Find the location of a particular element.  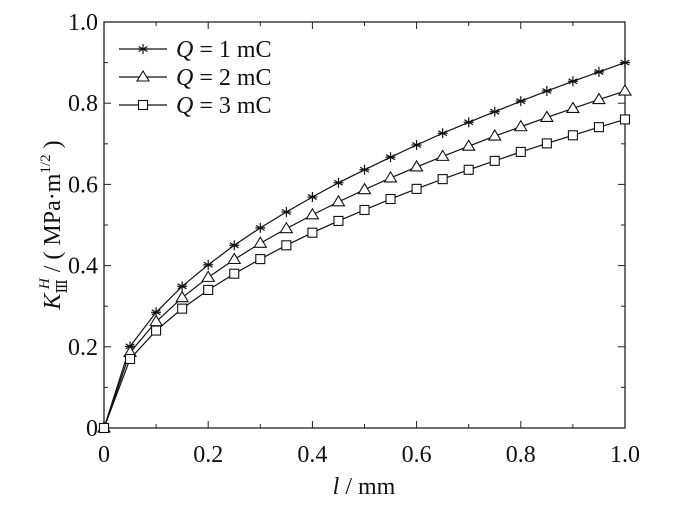

y-tick-label: 0.6 is located at coordinates (83, 185).